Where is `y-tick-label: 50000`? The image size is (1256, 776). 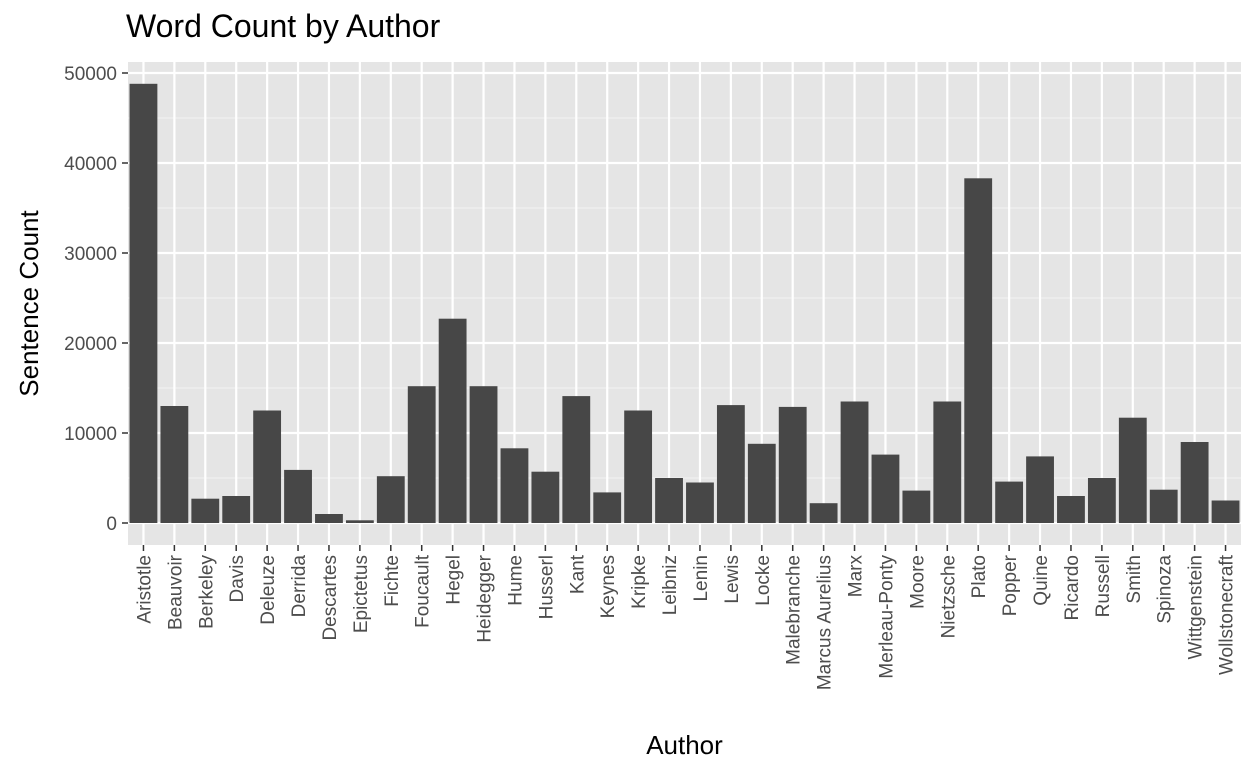
y-tick-label: 50000 is located at coordinates (90, 74).